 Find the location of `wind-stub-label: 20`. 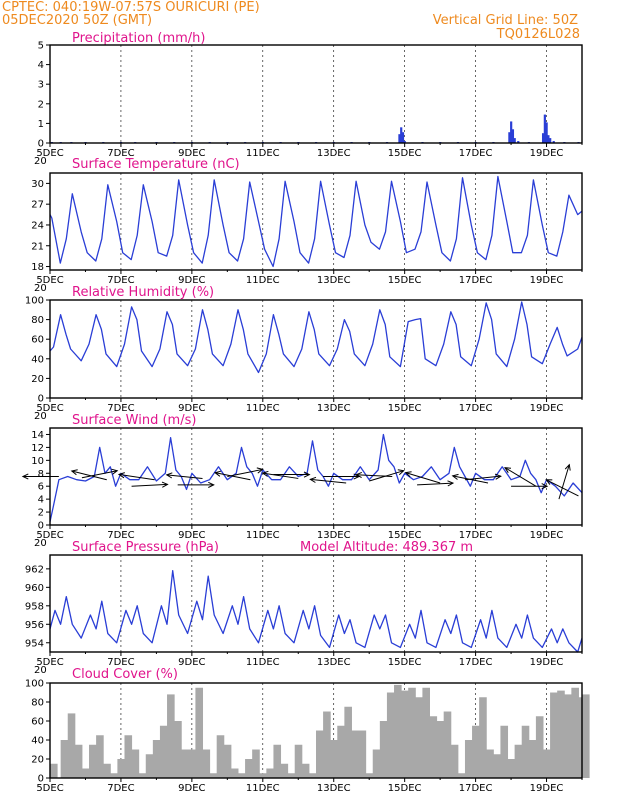

wind-stub-label: 20 is located at coordinates (40, 543).